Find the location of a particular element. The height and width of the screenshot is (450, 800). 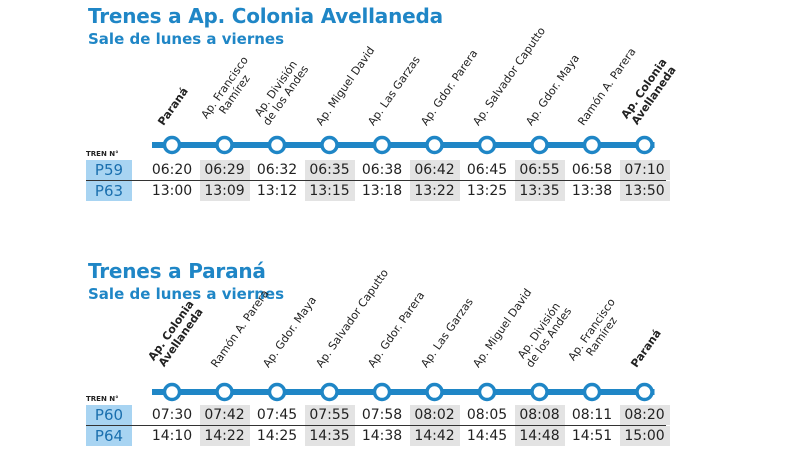

time-cell: 08:11 is located at coordinates (592, 415).